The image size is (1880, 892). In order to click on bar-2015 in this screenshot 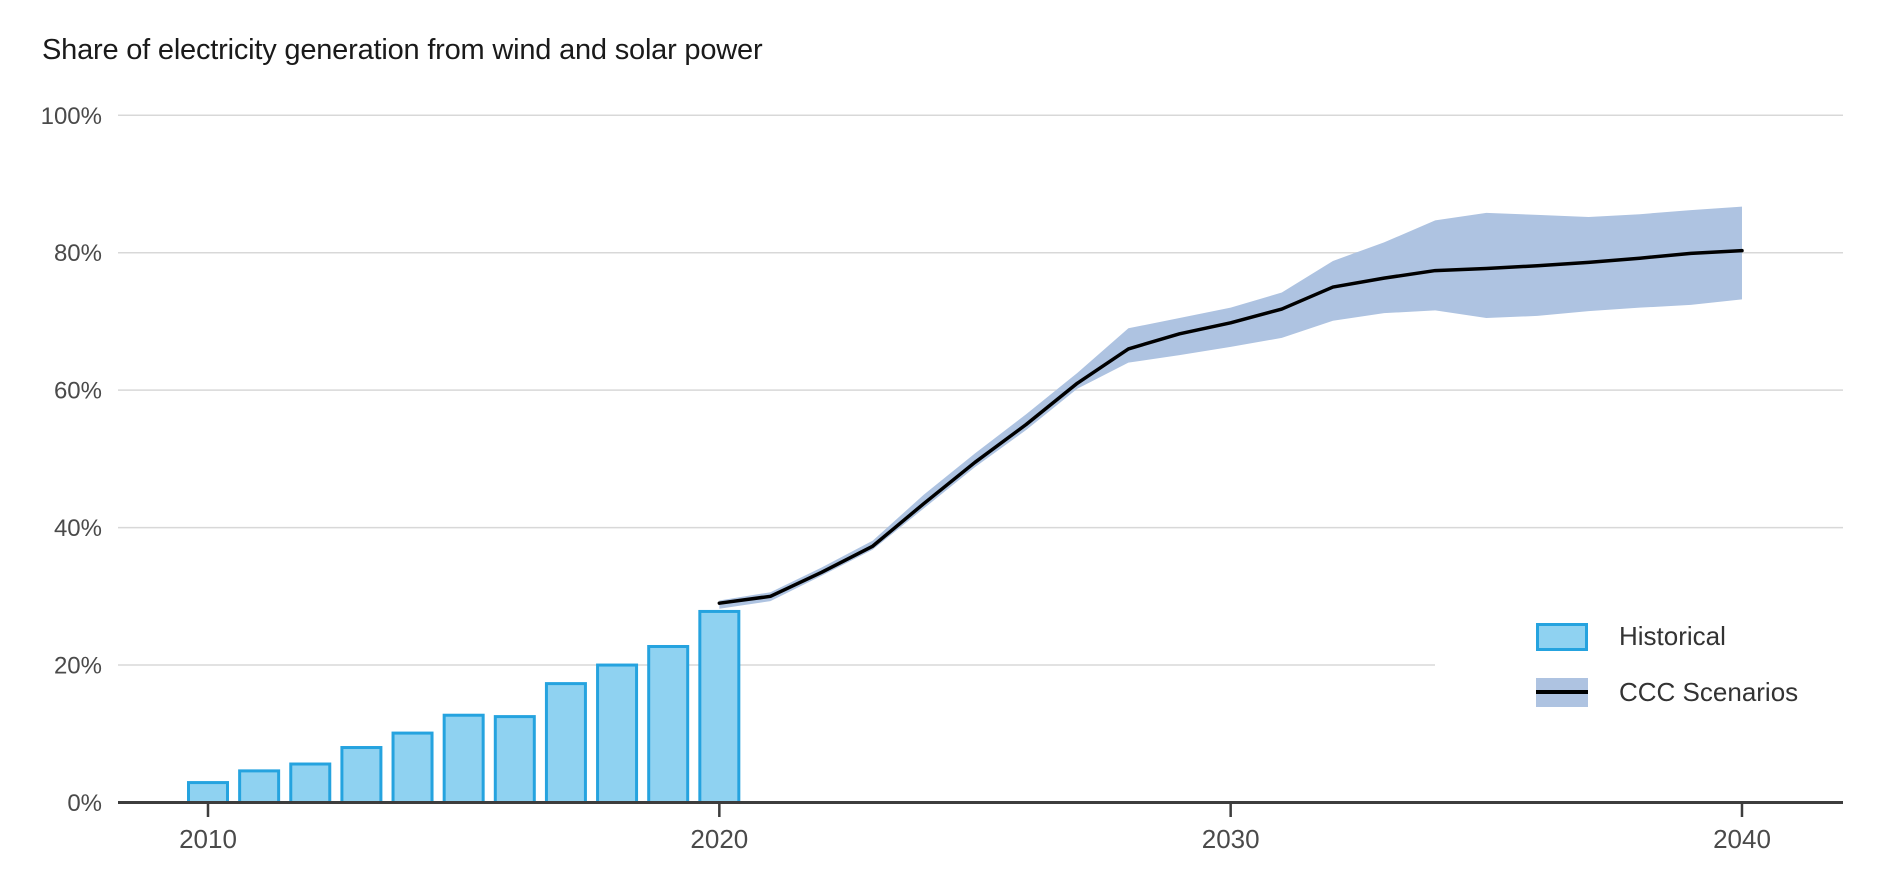, I will do `click(463, 758)`.